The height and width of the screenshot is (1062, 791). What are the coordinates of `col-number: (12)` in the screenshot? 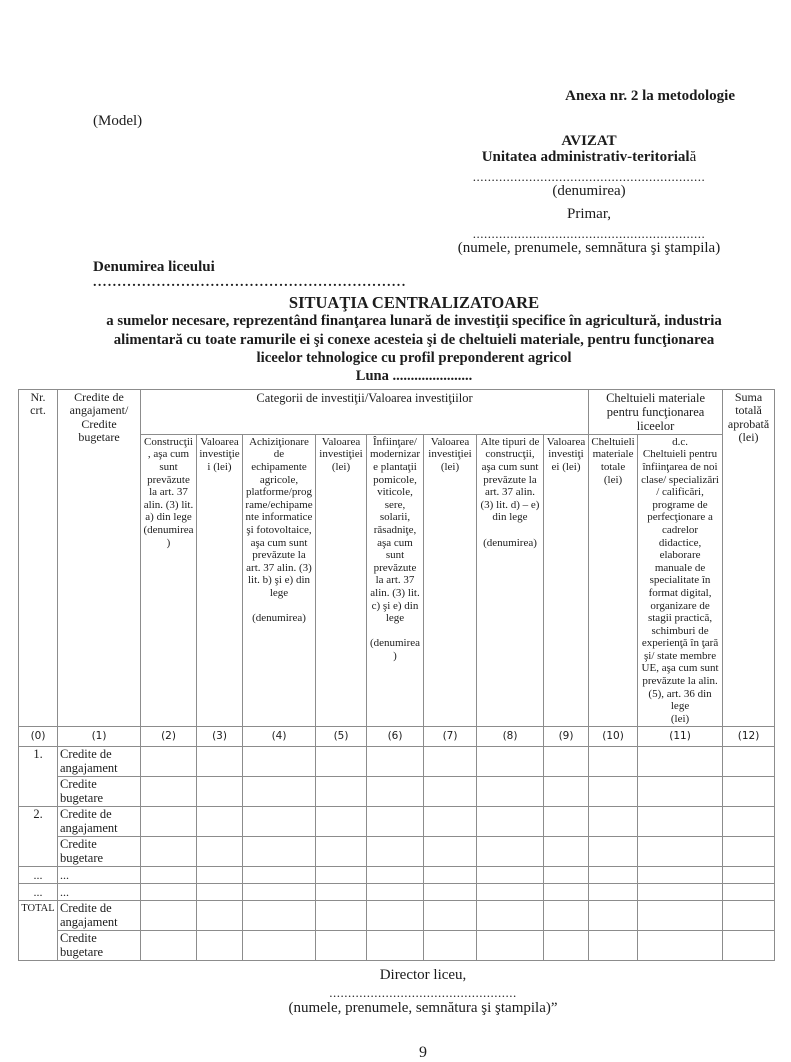 It's located at (749, 737).